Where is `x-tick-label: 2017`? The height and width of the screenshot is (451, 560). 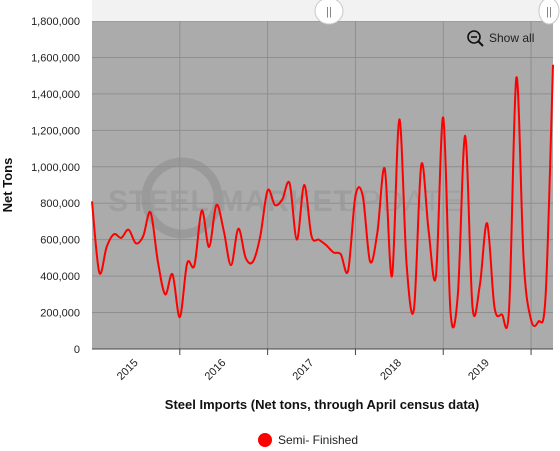
x-tick-label: 2017 is located at coordinates (304, 370).